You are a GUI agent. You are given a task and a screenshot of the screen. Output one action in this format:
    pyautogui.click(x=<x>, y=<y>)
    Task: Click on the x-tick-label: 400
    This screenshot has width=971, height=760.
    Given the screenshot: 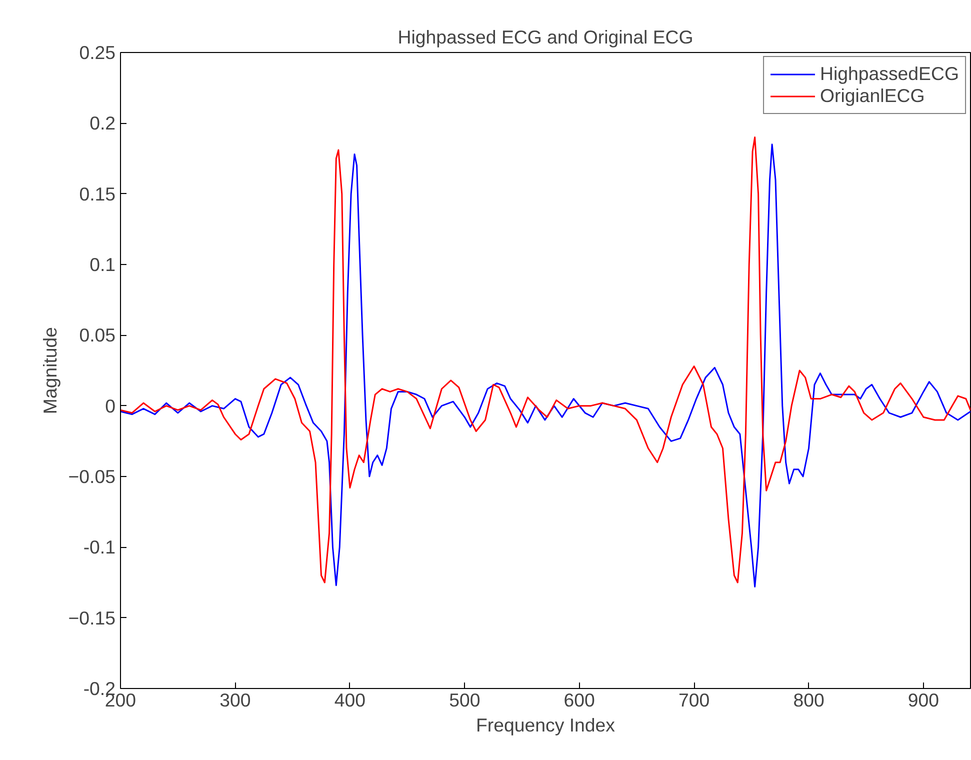 What is the action you would take?
    pyautogui.click(x=350, y=700)
    